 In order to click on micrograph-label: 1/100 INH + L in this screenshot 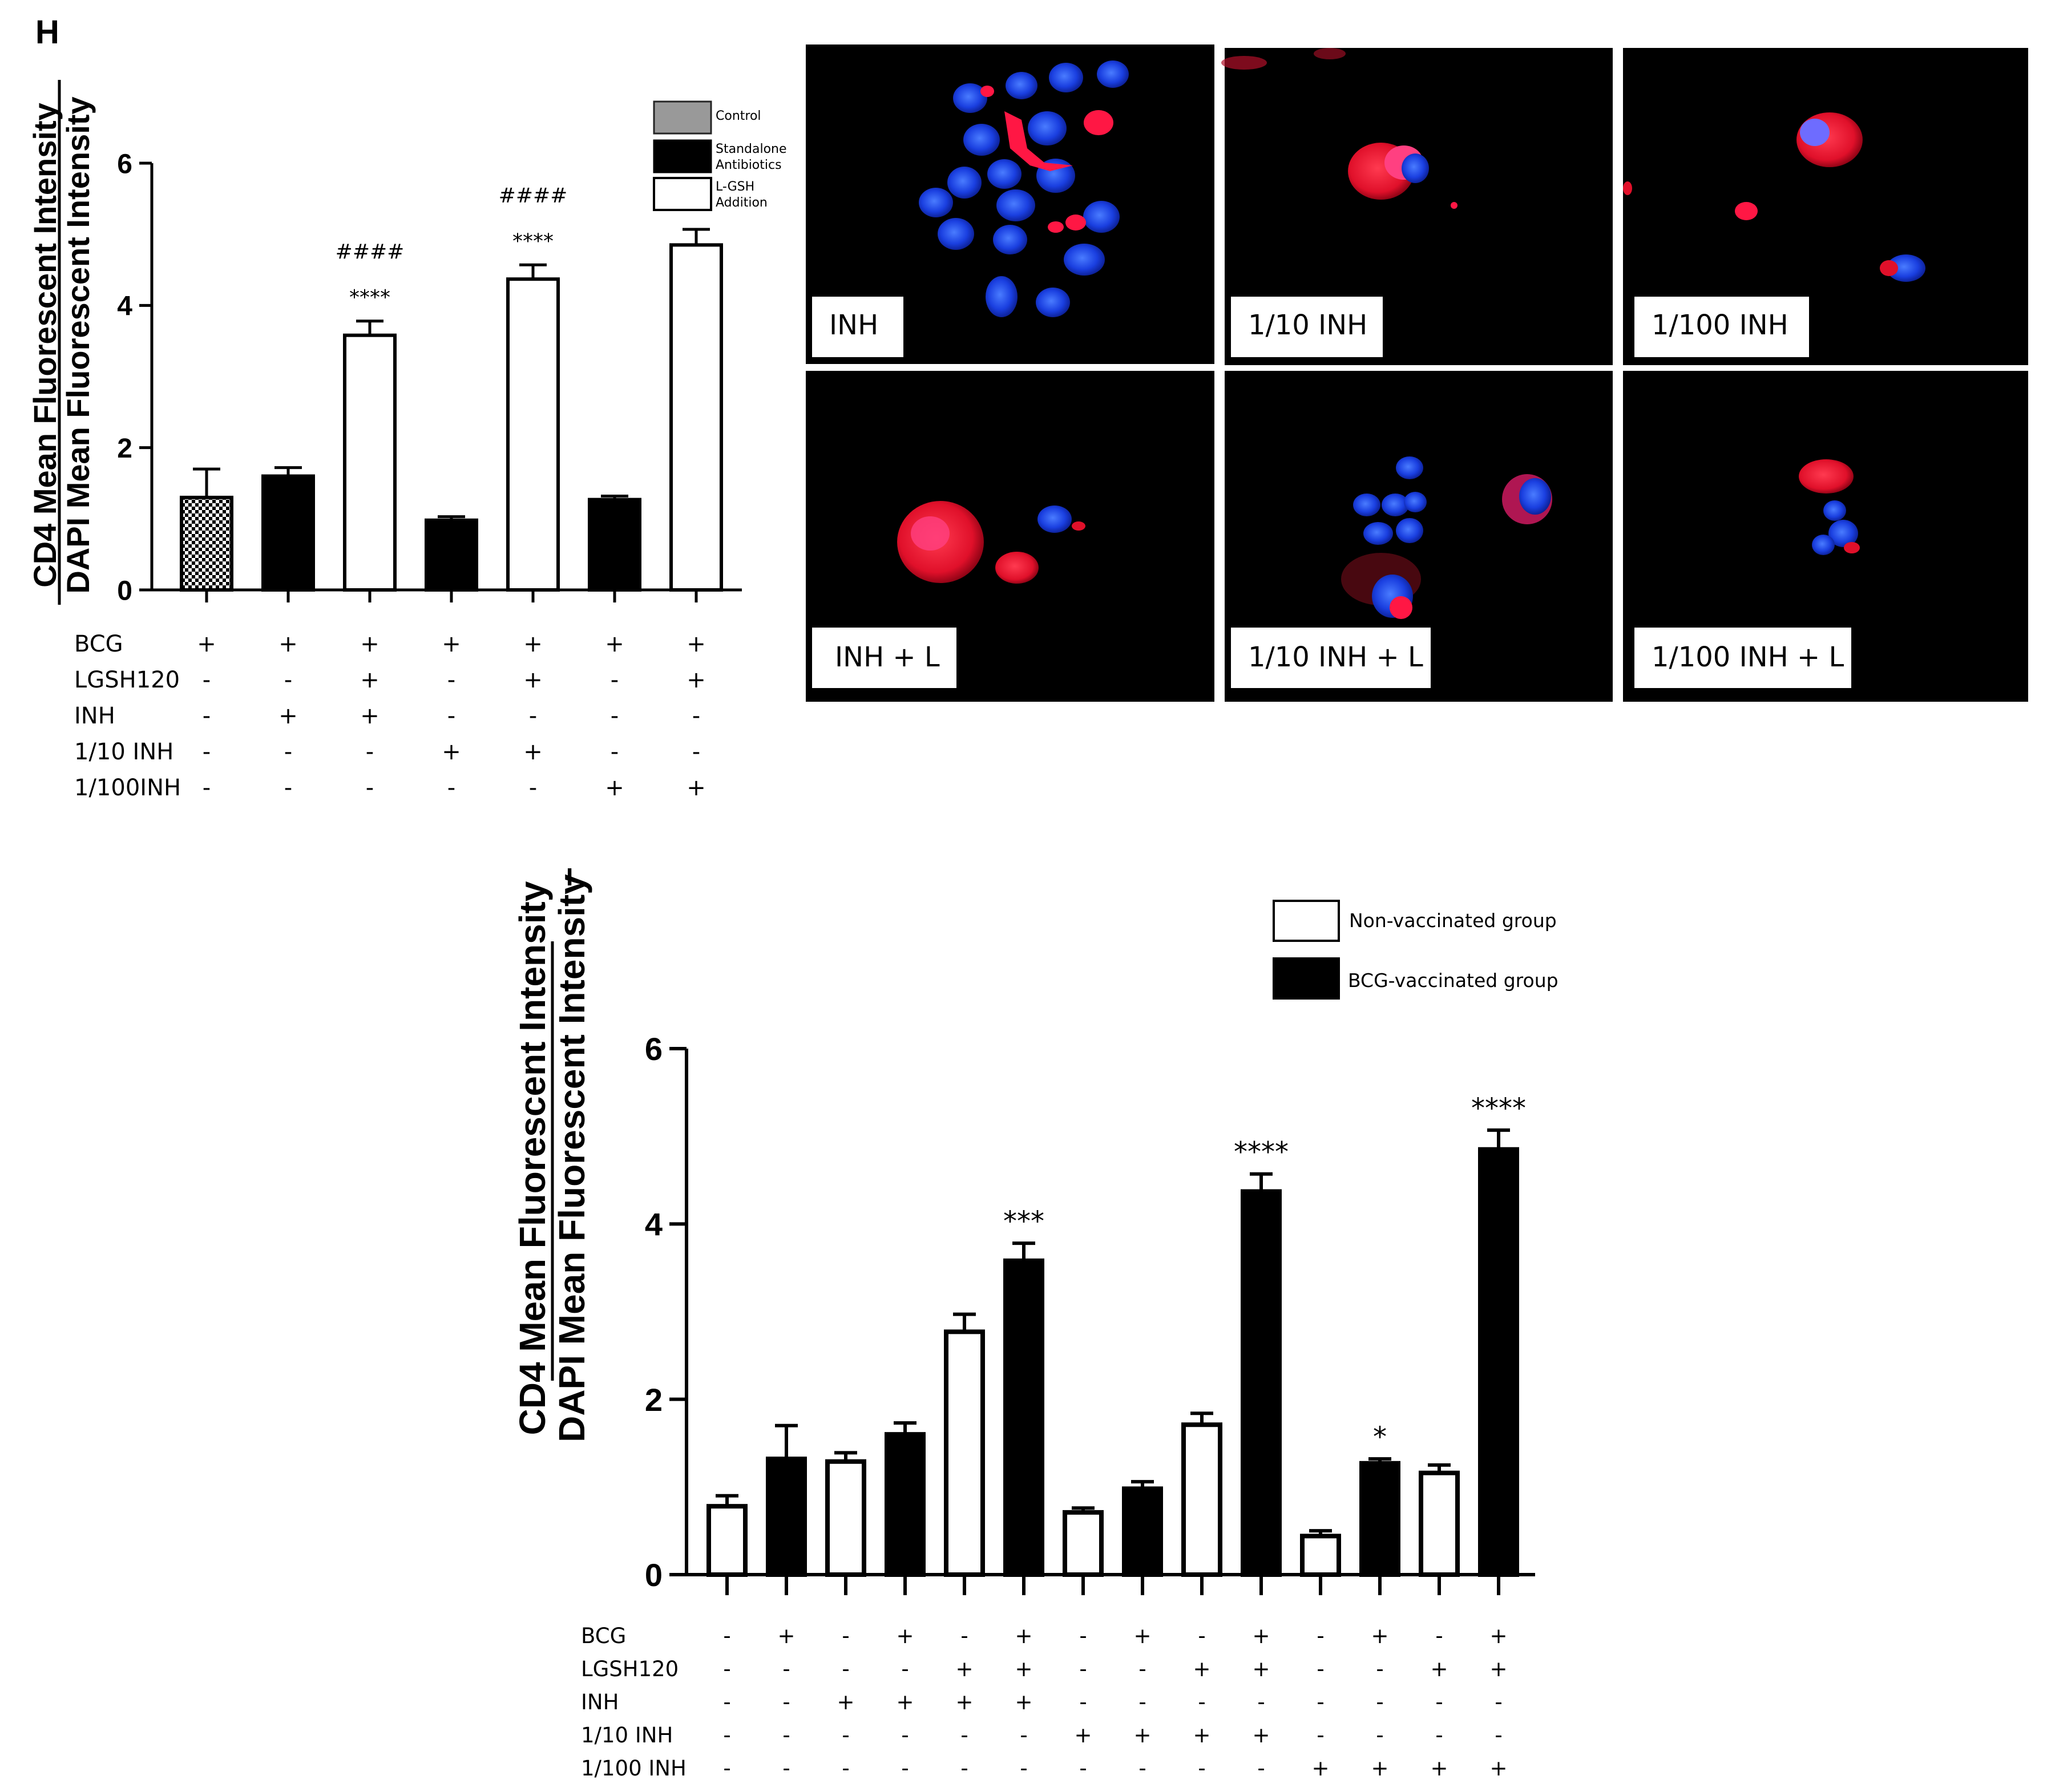, I will do `click(1748, 657)`.